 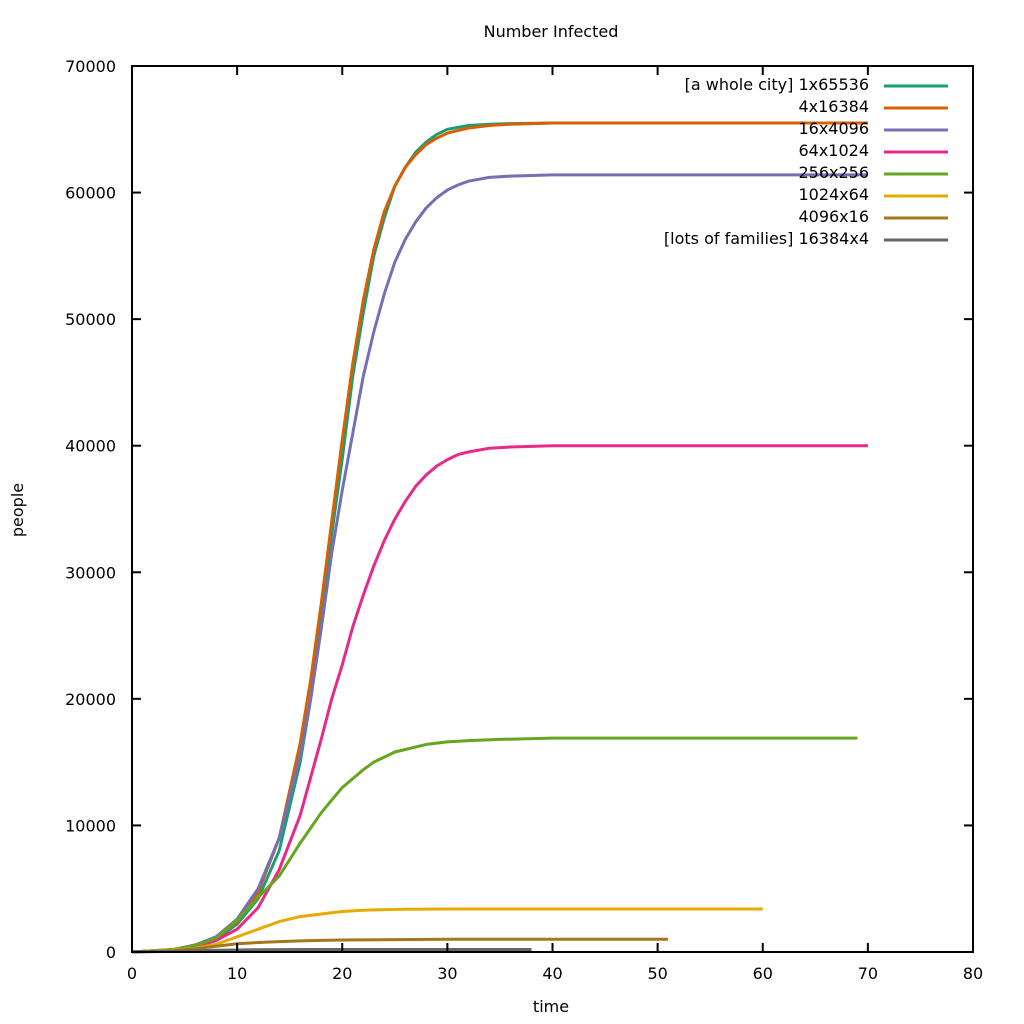 I want to click on x-tick-label: 0, so click(x=132, y=973).